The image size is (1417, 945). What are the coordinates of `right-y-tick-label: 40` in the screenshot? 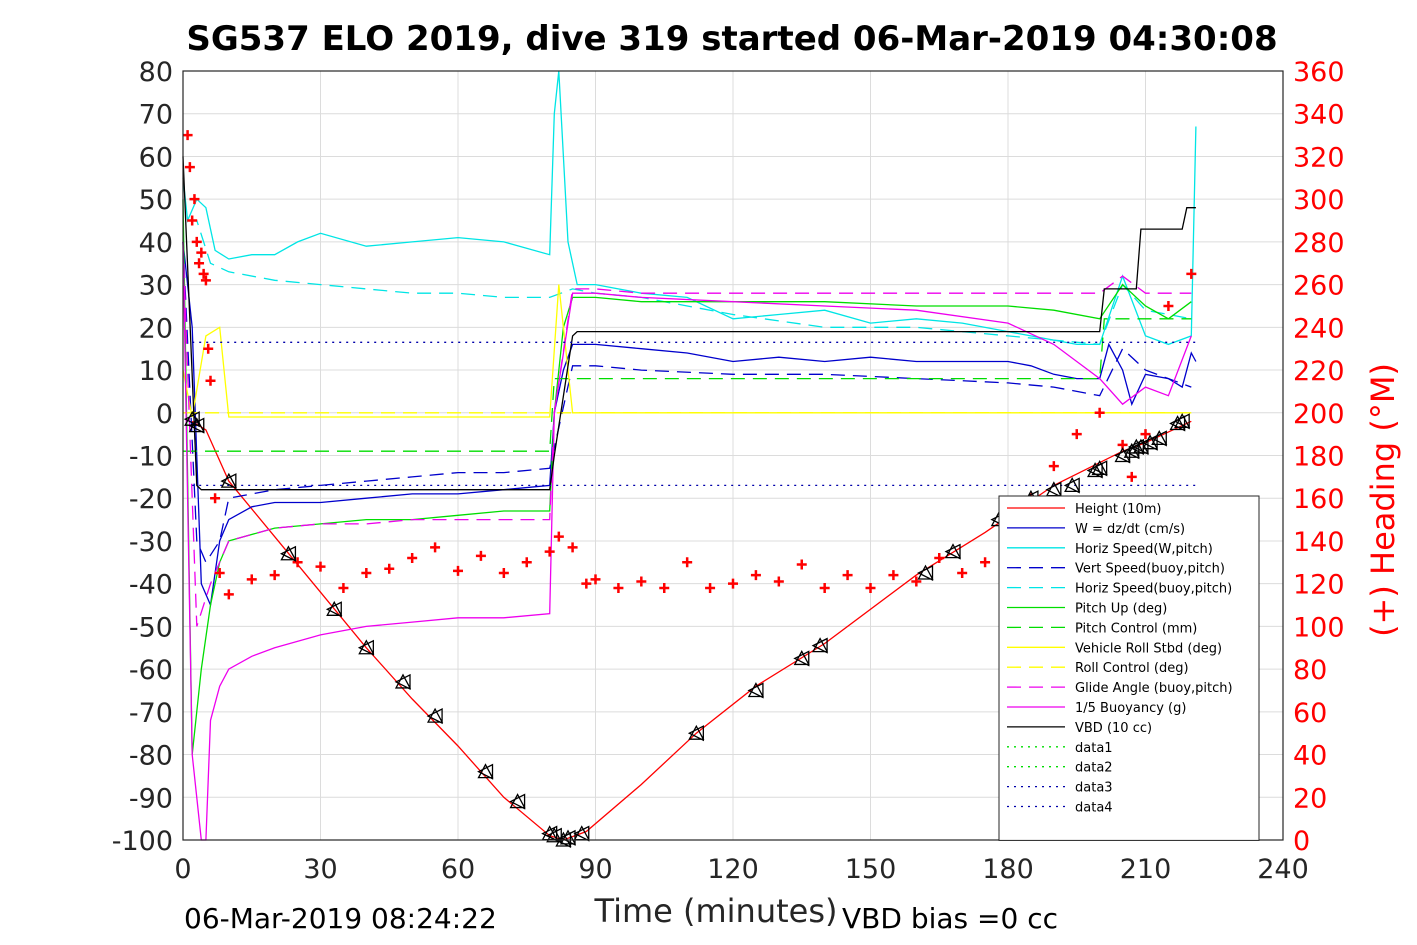 It's located at (1310, 756).